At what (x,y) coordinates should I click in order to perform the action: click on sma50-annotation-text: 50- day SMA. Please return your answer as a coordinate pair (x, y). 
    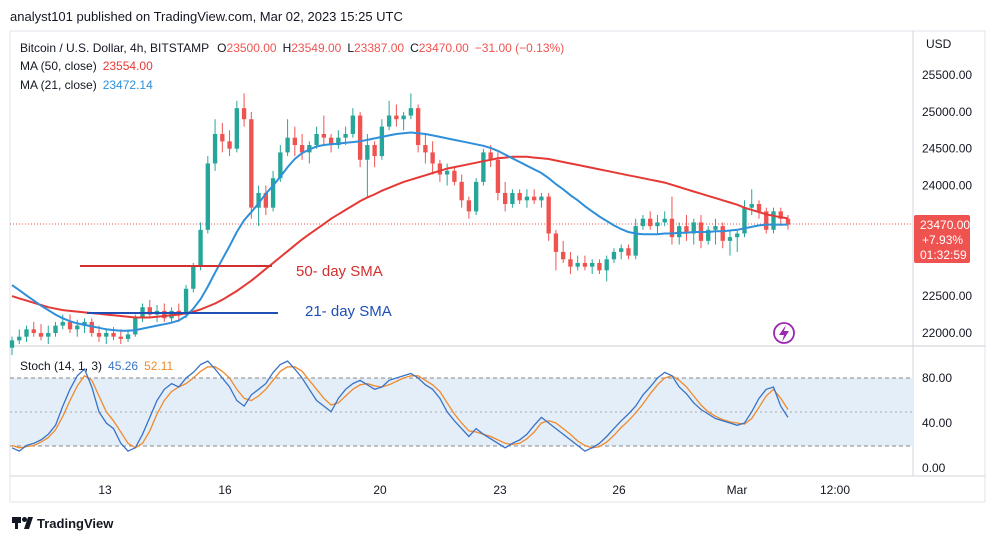
    Looking at the image, I should click on (339, 271).